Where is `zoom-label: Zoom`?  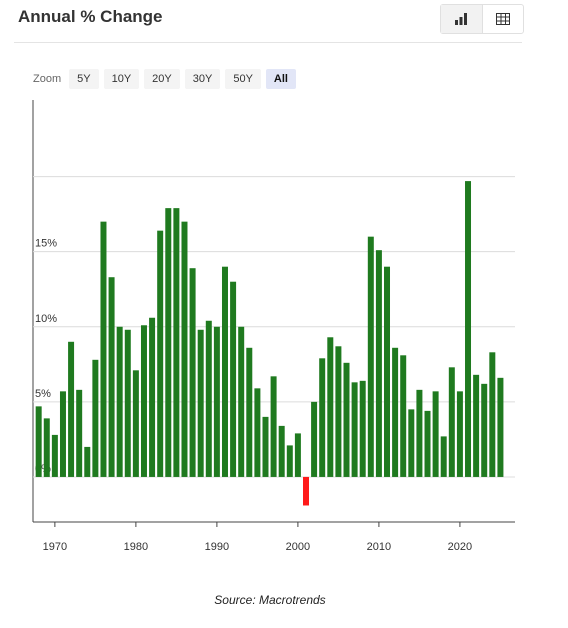 zoom-label: Zoom is located at coordinates (47, 79).